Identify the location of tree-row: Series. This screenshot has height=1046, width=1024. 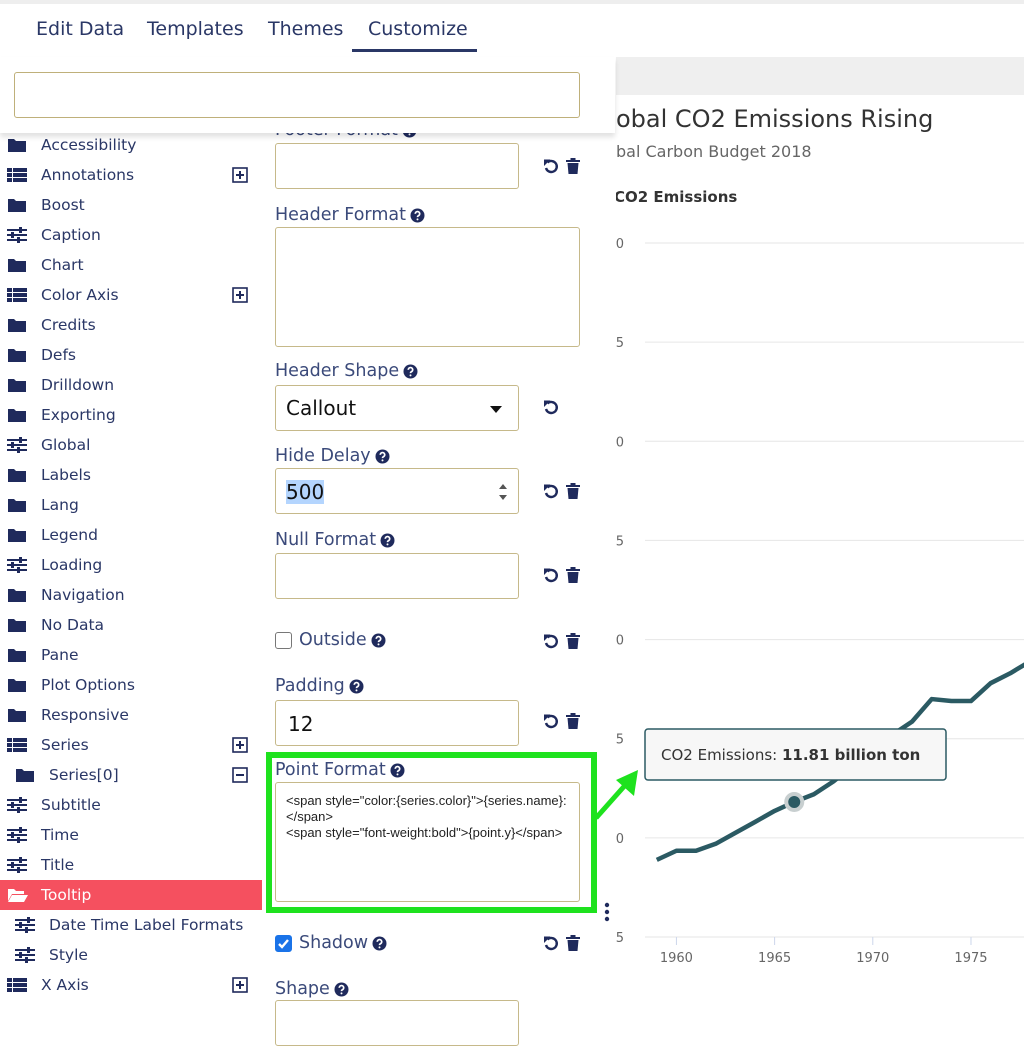
(131, 745).